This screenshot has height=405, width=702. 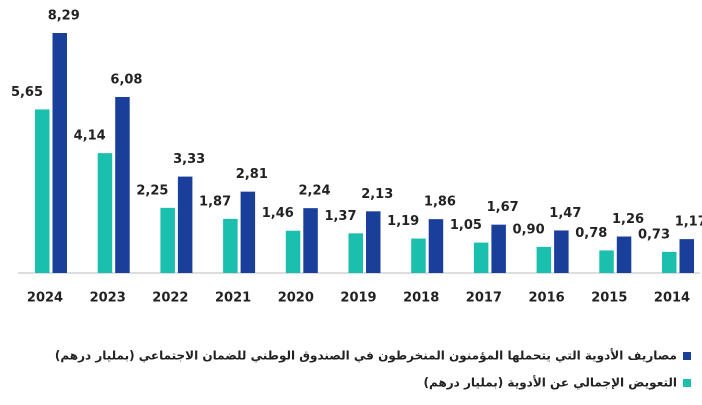 What do you see at coordinates (403, 221) in the screenshot?
I see `value-label: 1,19` at bounding box center [403, 221].